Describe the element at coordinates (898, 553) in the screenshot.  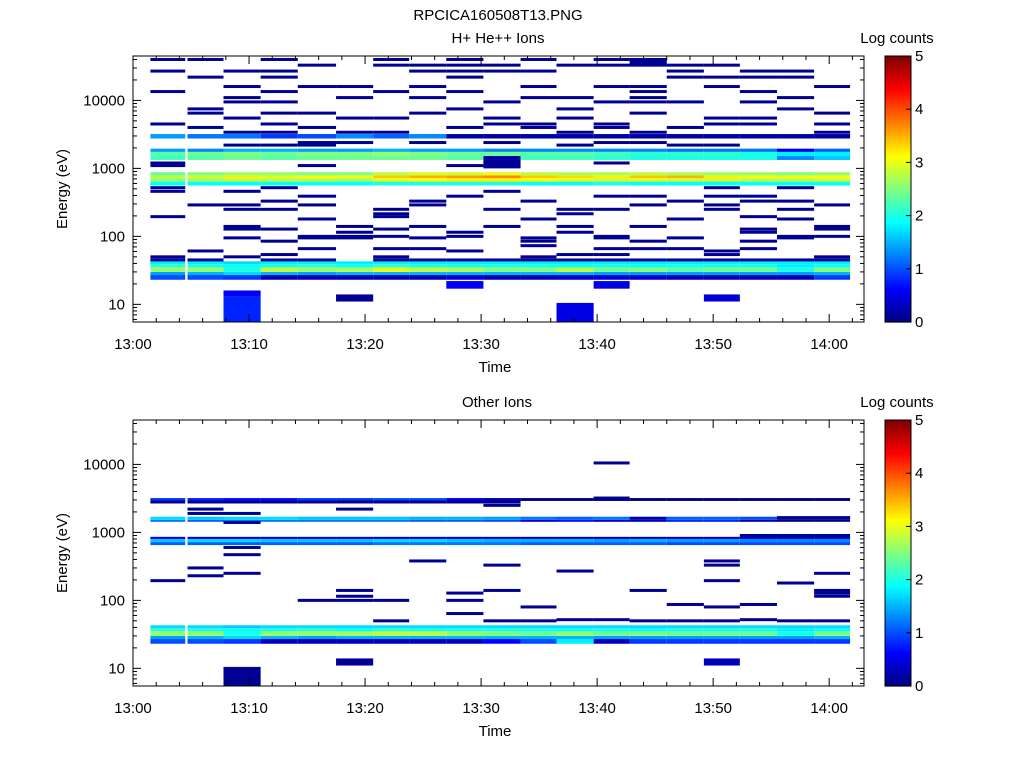
I see `colorbar-frame` at that location.